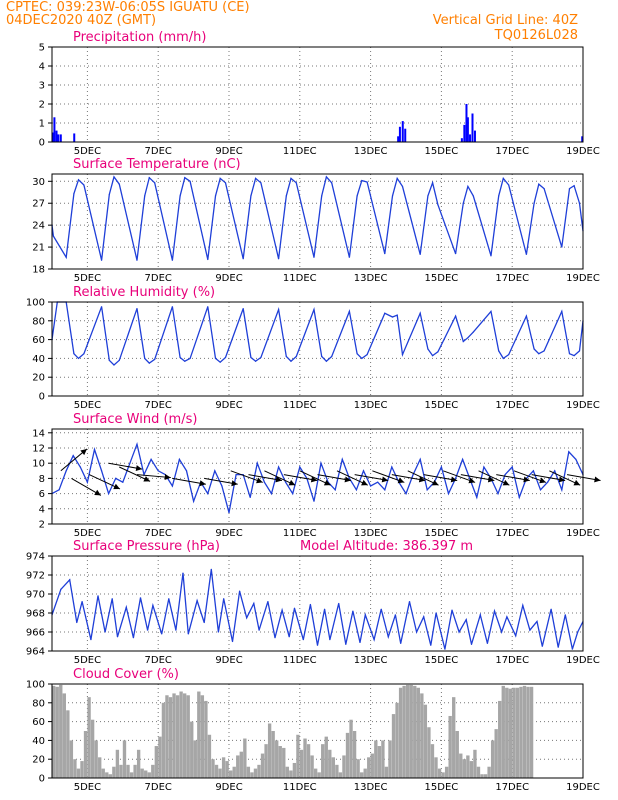 The image size is (618, 800). What do you see at coordinates (583, 278) in the screenshot?
I see `x-tick-label: 19DEC` at bounding box center [583, 278].